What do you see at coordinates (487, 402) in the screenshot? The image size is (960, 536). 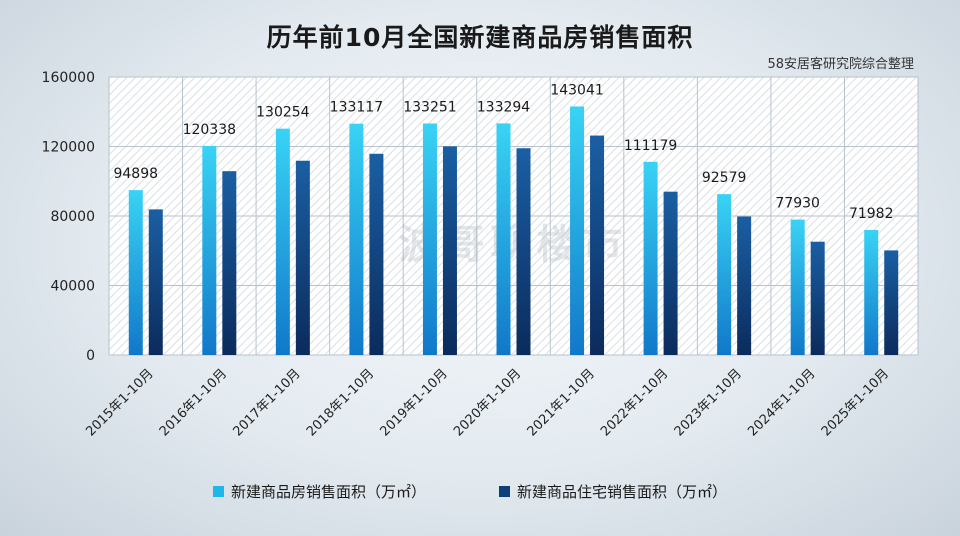 I see `x-tick-label: 2020年1-10月` at bounding box center [487, 402].